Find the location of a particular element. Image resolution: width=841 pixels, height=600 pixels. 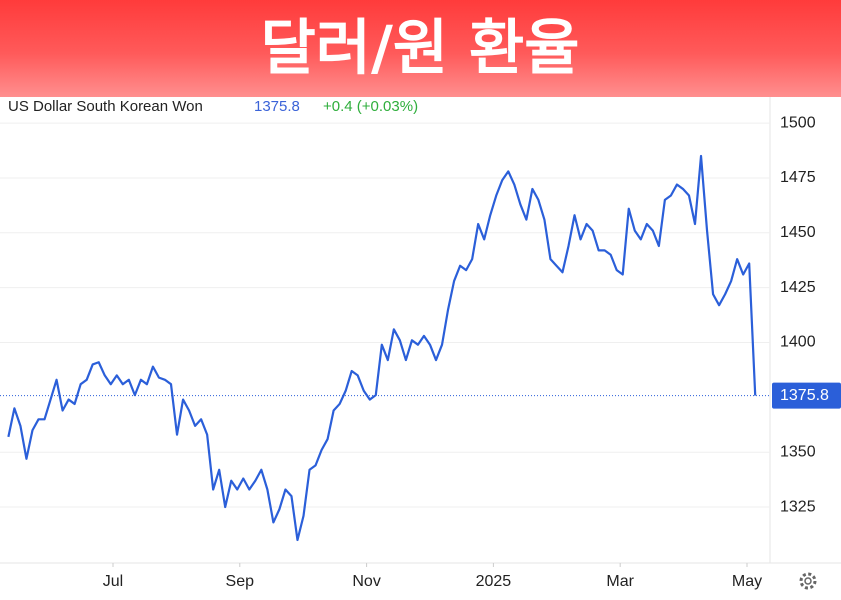

y-tick-label: 1475 is located at coordinates (798, 177).